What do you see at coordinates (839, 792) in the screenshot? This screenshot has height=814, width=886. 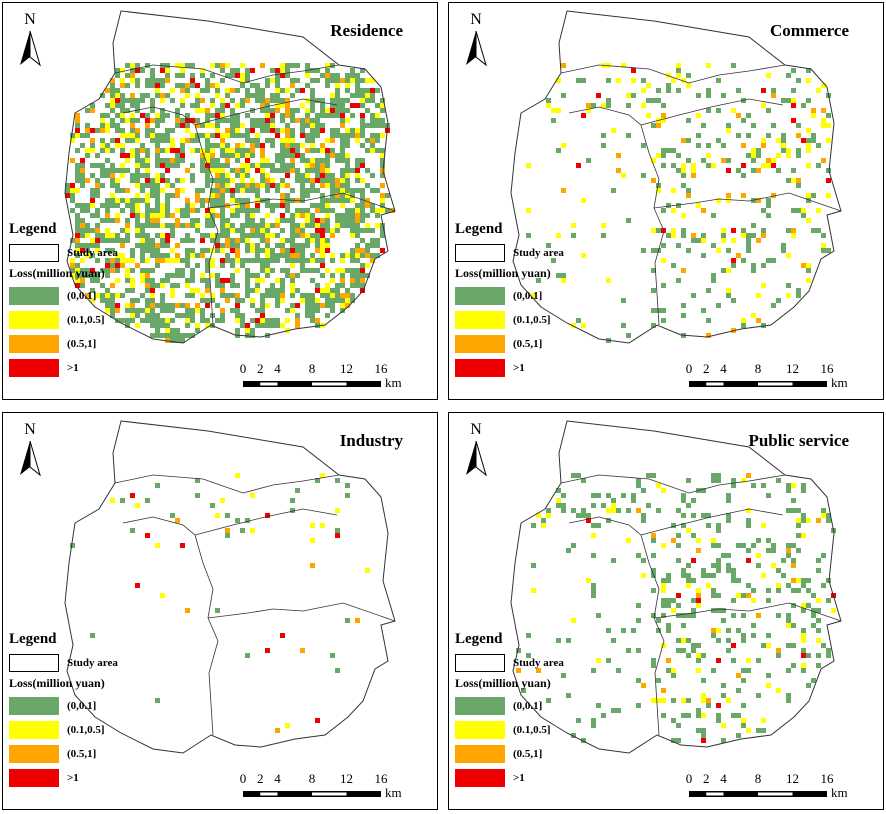 I see `scale-unit: km` at bounding box center [839, 792].